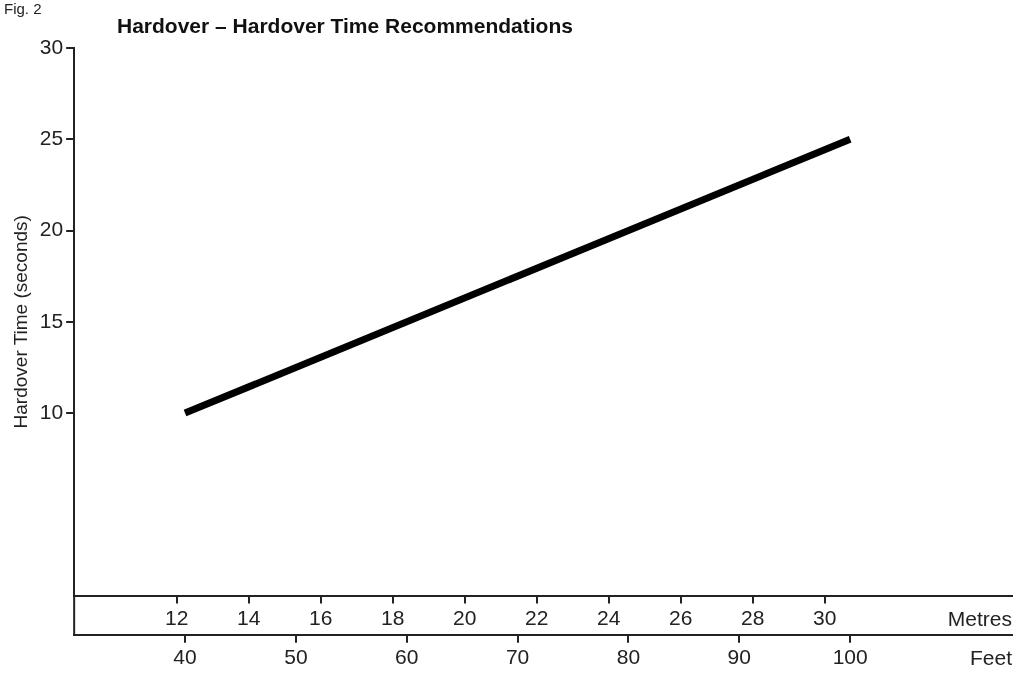  Describe the element at coordinates (753, 617) in the screenshot. I see `x2-tick-label: 28` at that location.